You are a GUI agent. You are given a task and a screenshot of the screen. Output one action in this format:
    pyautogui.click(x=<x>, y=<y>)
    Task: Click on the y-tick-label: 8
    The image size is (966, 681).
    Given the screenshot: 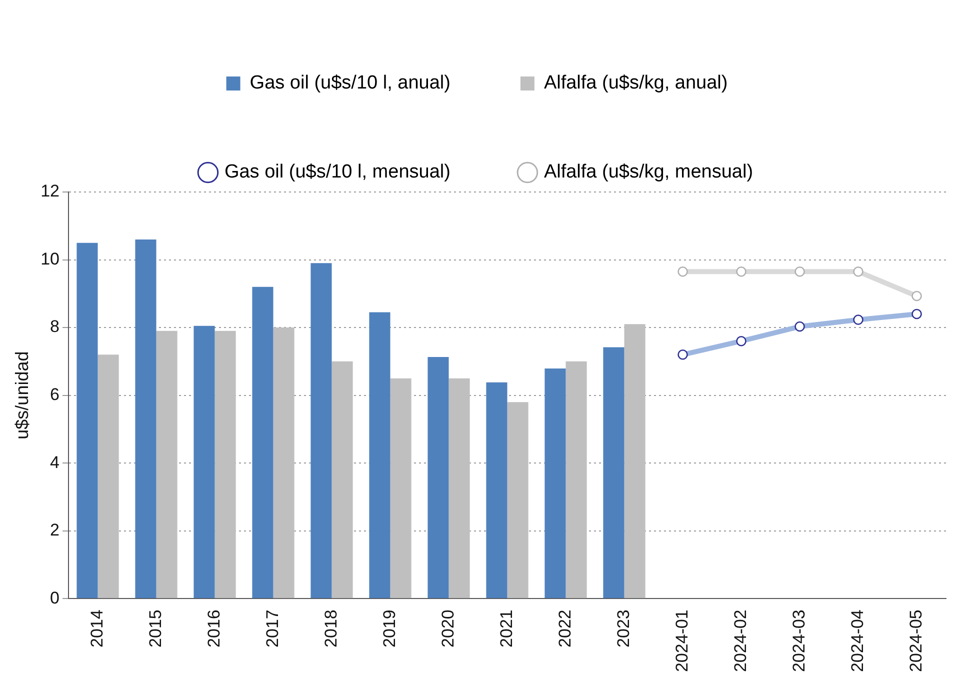 What is the action you would take?
    pyautogui.click(x=55, y=326)
    